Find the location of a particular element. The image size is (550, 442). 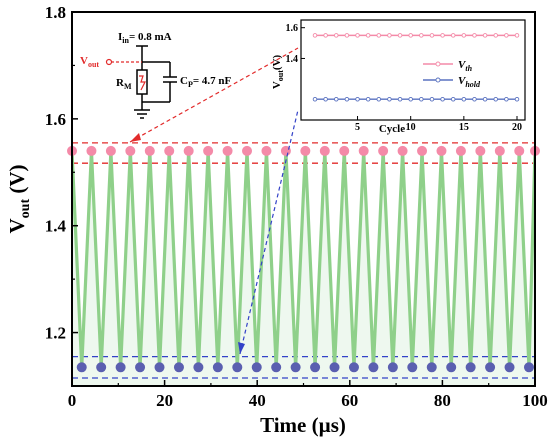

x-axis-title: Time (µs) is located at coordinates (303, 425).